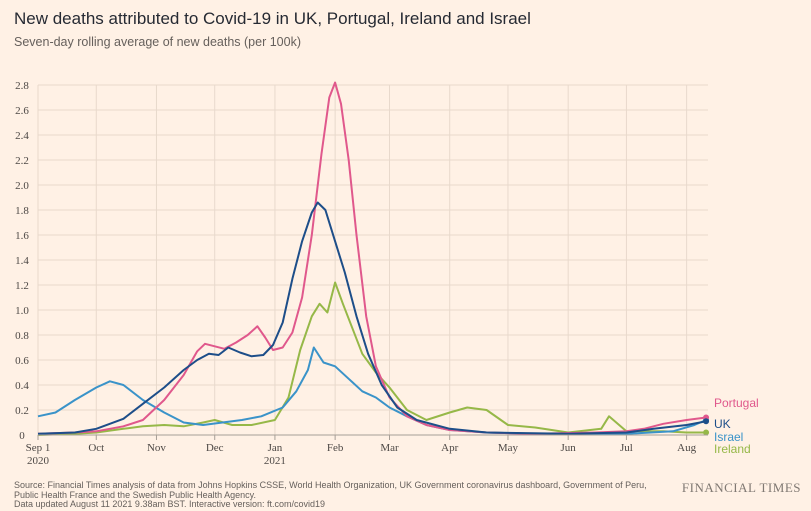 The width and height of the screenshot is (811, 511). What do you see at coordinates (22, 136) in the screenshot?
I see `y-tick-label: 2.4` at bounding box center [22, 136].